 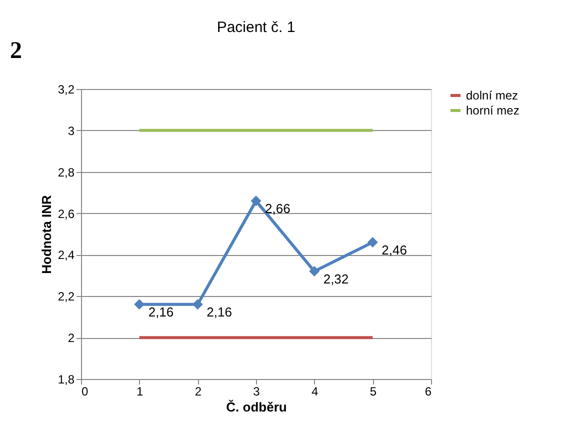 I want to click on x-tick-label: 4, so click(x=314, y=391).